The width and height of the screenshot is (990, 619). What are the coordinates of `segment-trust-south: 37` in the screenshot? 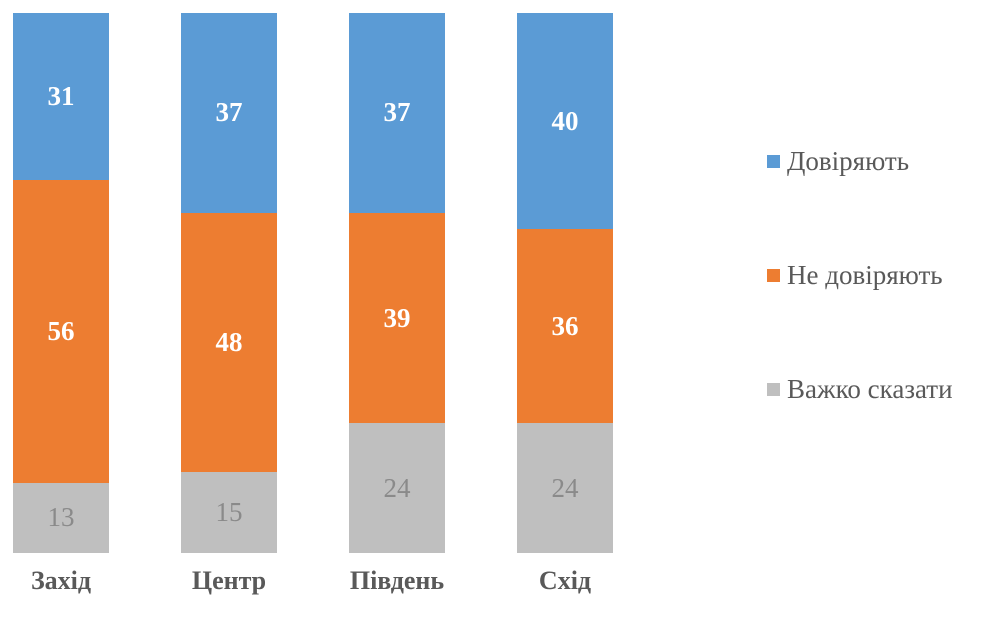 It's located at (397, 113).